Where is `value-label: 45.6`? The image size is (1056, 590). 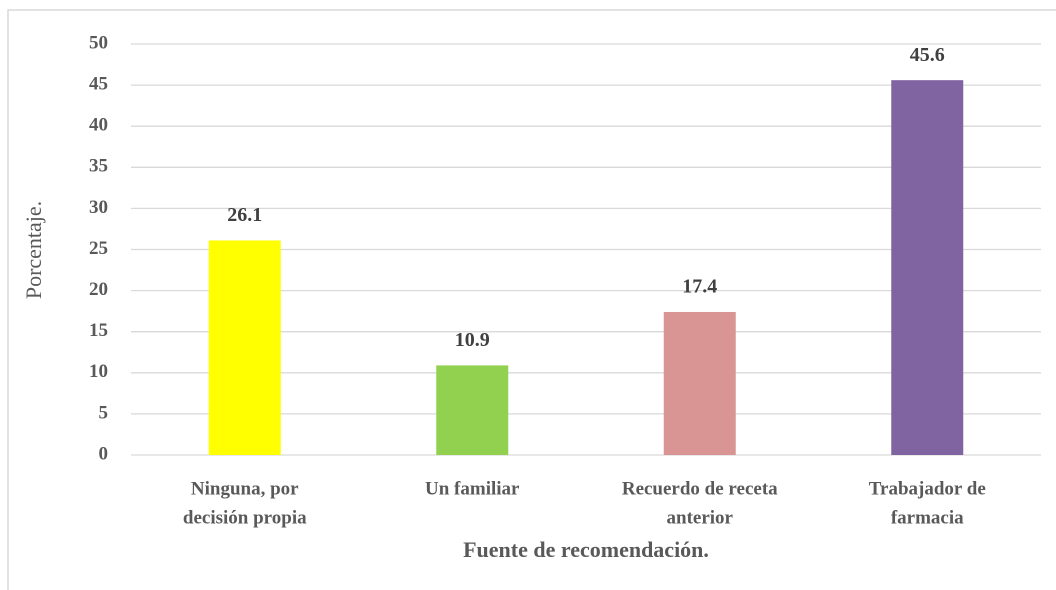
value-label: 45.6 is located at coordinates (927, 55).